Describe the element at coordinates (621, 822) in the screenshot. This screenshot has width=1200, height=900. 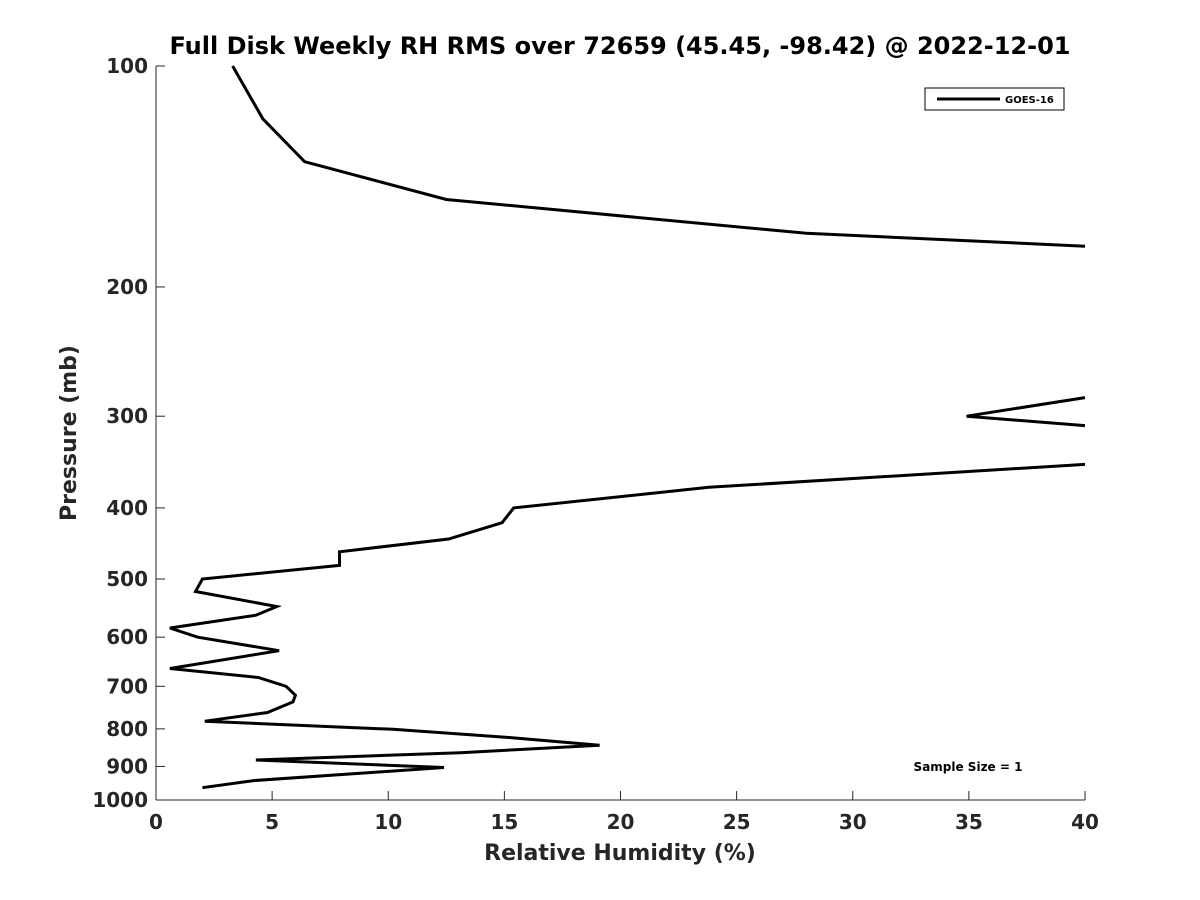
I see `x-tick-label: 20` at that location.